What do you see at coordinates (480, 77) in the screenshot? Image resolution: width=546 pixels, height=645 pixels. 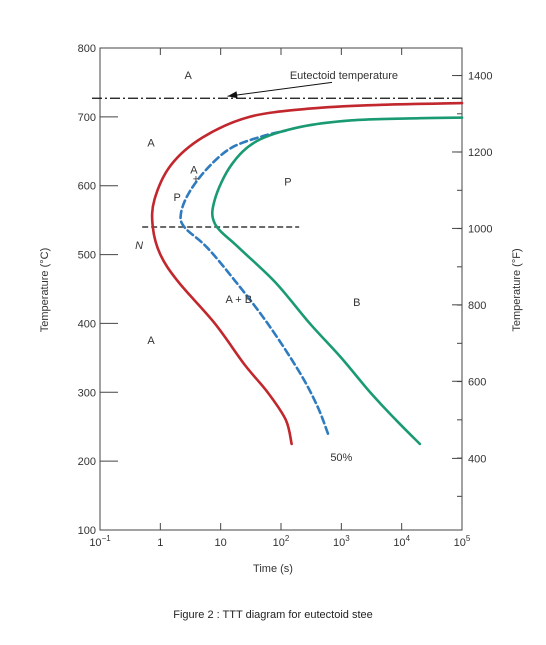 I see `y-tick-label-right: 1400` at bounding box center [480, 77].